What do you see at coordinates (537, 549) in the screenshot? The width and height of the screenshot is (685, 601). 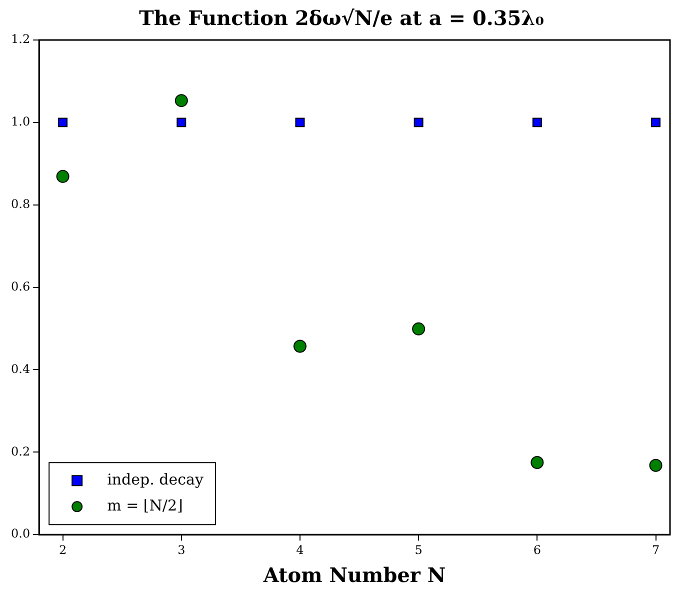 I see `x-tick-label: 6` at bounding box center [537, 549].